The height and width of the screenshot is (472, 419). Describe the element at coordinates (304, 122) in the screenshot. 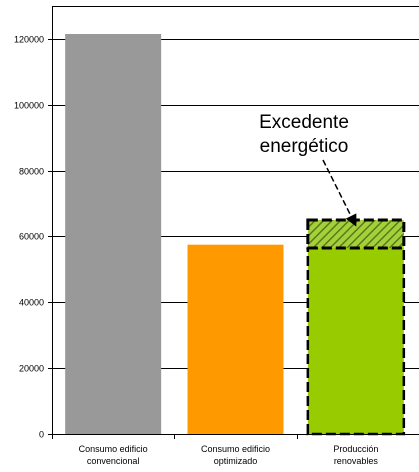

I see `surplus-label: Excedente` at that location.